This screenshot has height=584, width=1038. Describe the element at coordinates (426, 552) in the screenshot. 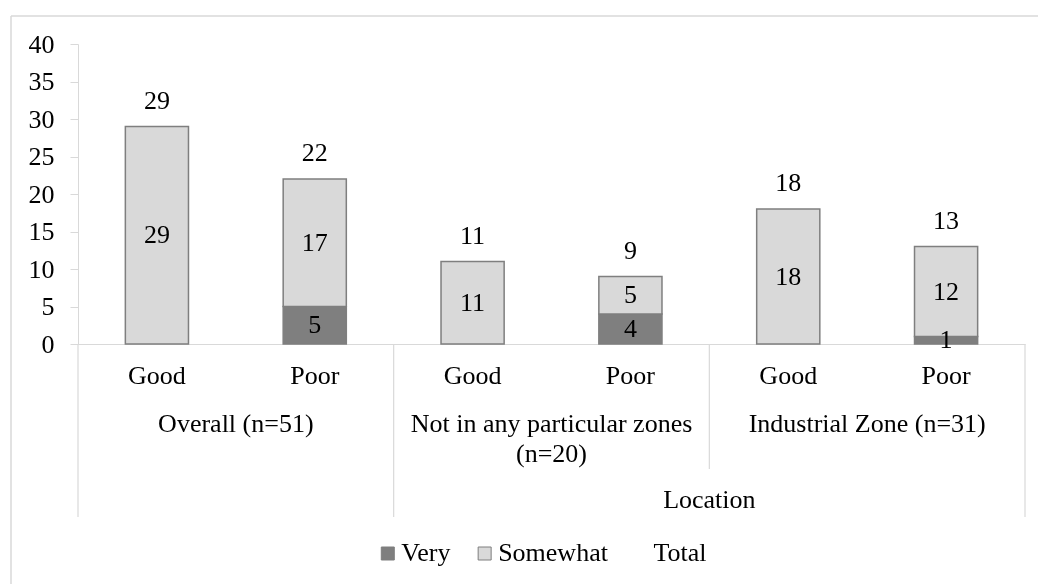

I see `legend-label: Very` at that location.